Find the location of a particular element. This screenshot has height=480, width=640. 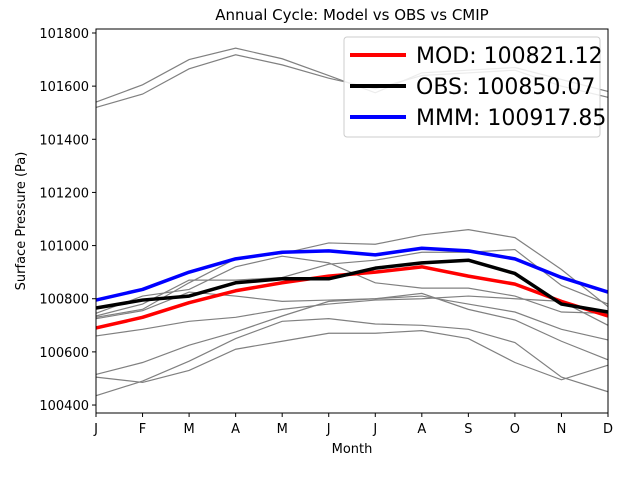

x-tick-label: F is located at coordinates (142, 429).